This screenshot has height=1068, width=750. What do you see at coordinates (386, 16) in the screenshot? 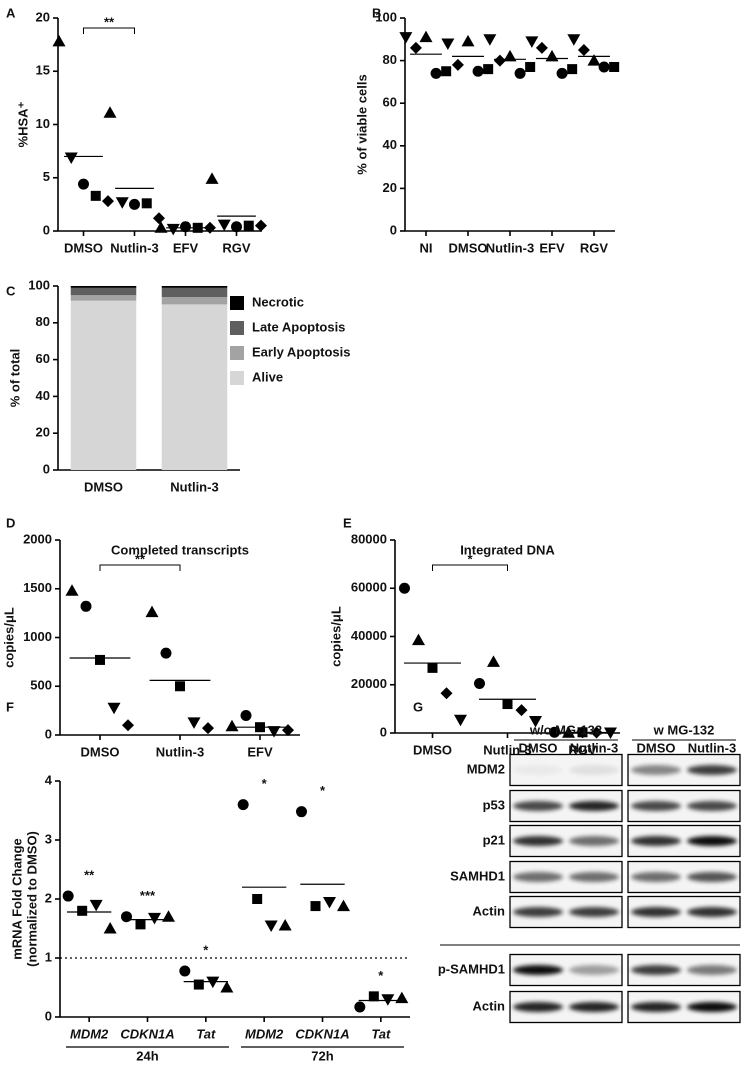
I see `y-tick-label: 100` at bounding box center [386, 16].